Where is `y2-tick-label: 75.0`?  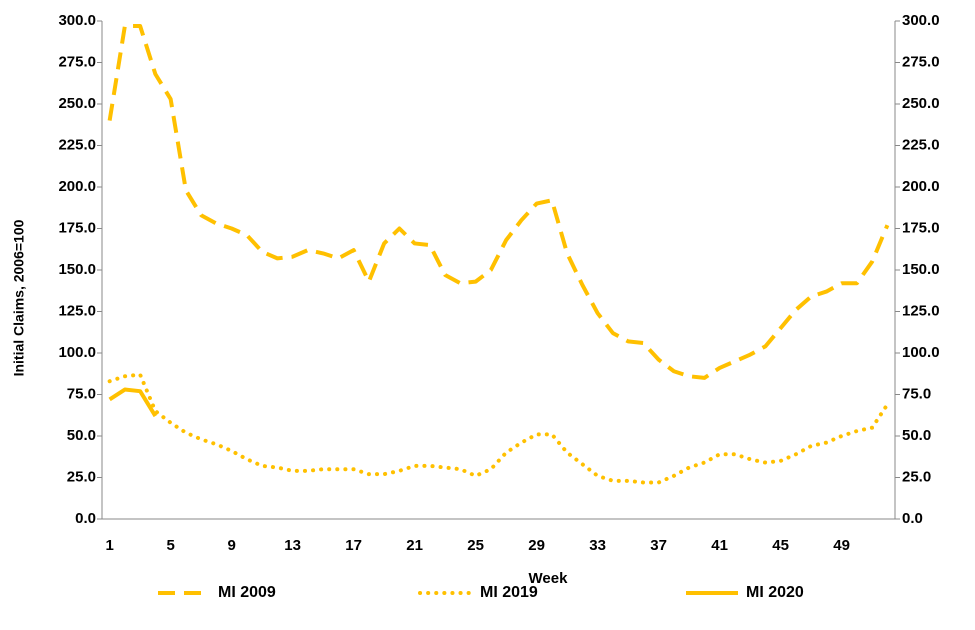 y2-tick-label: 75.0 is located at coordinates (916, 393).